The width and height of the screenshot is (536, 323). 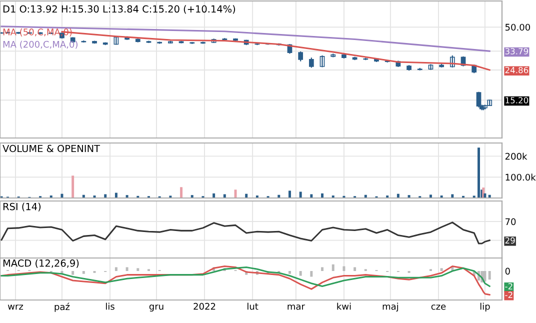 I want to click on y-tick-label: 15.20, so click(x=517, y=100).